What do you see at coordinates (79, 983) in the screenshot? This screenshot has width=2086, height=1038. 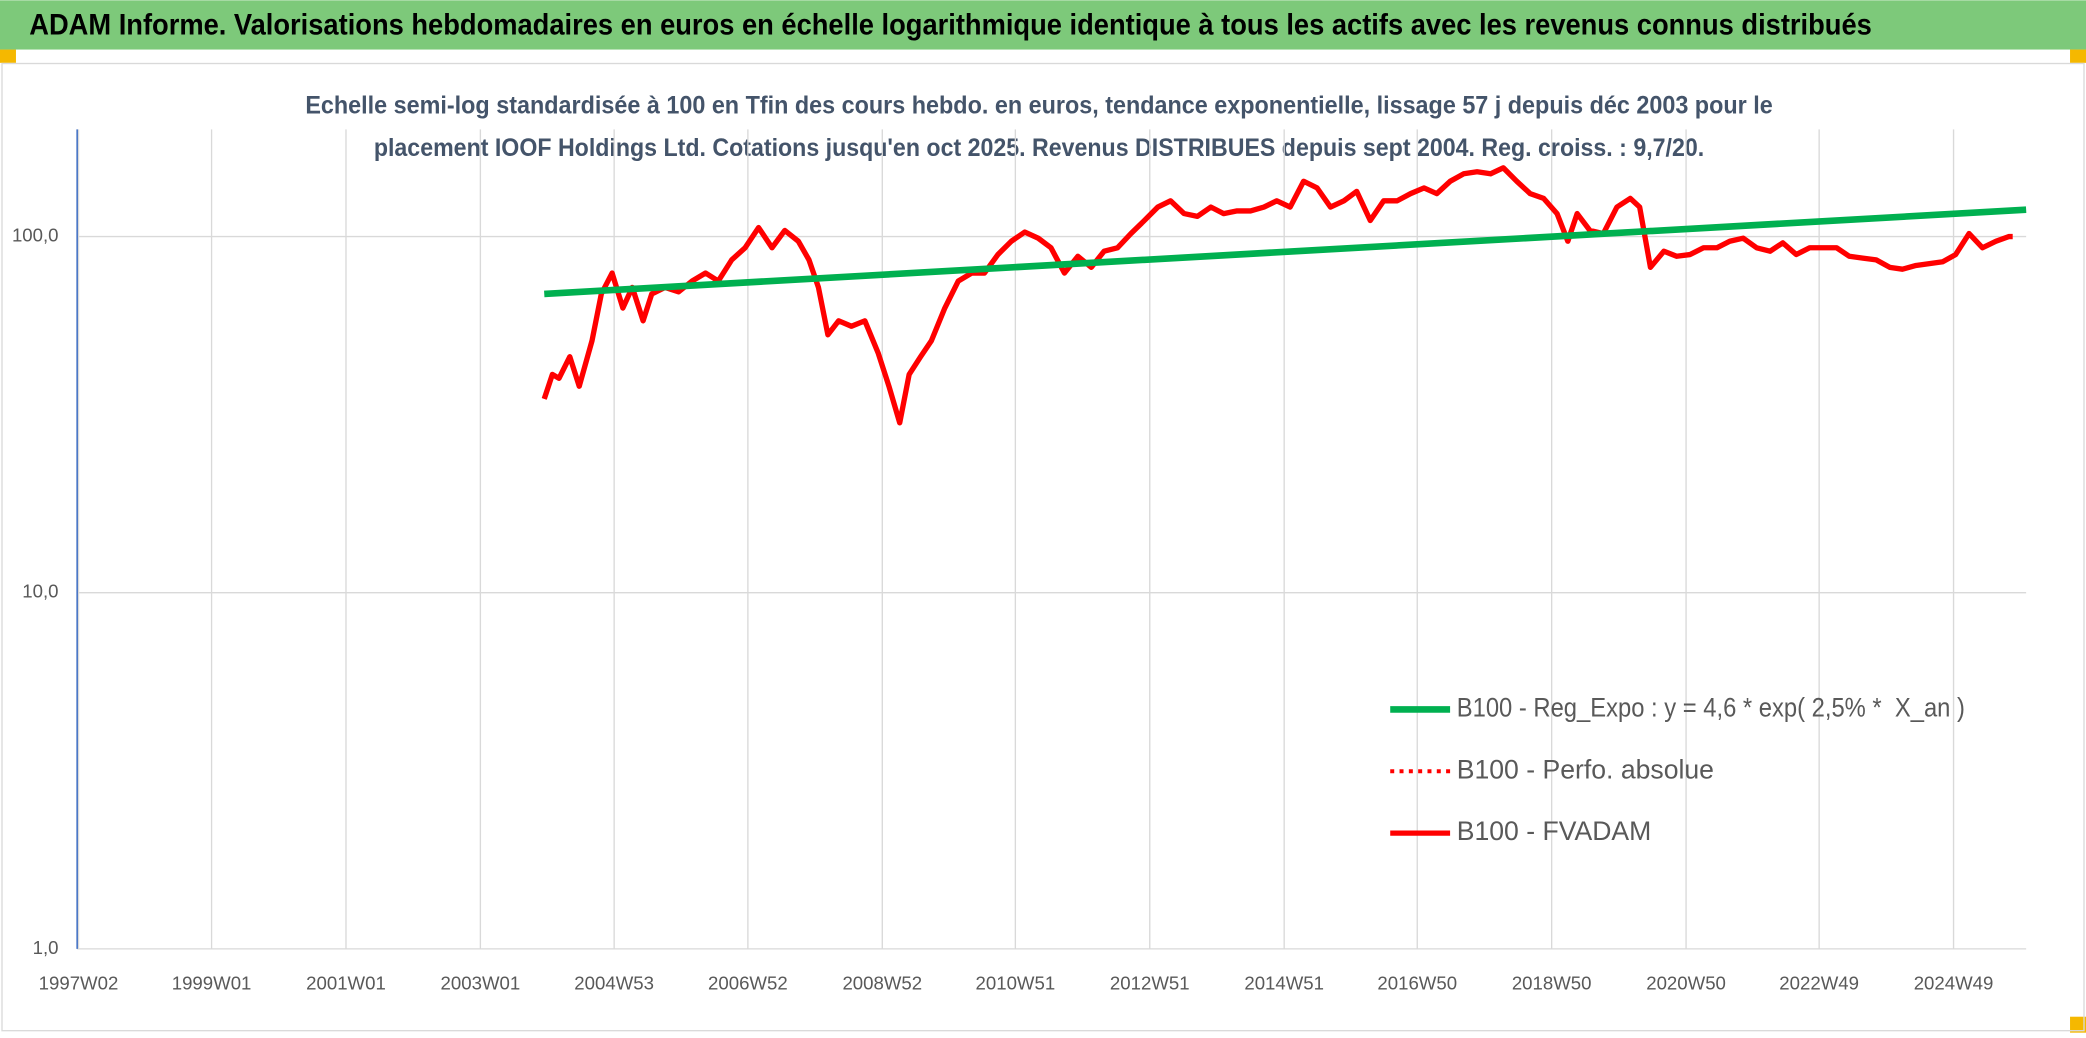 I see `x-tick-label: 1997W02` at bounding box center [79, 983].